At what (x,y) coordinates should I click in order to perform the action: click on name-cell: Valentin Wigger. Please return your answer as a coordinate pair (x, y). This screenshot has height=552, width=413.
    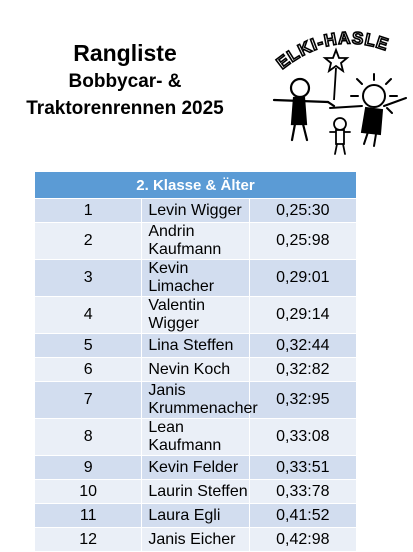
    Looking at the image, I should click on (195, 315).